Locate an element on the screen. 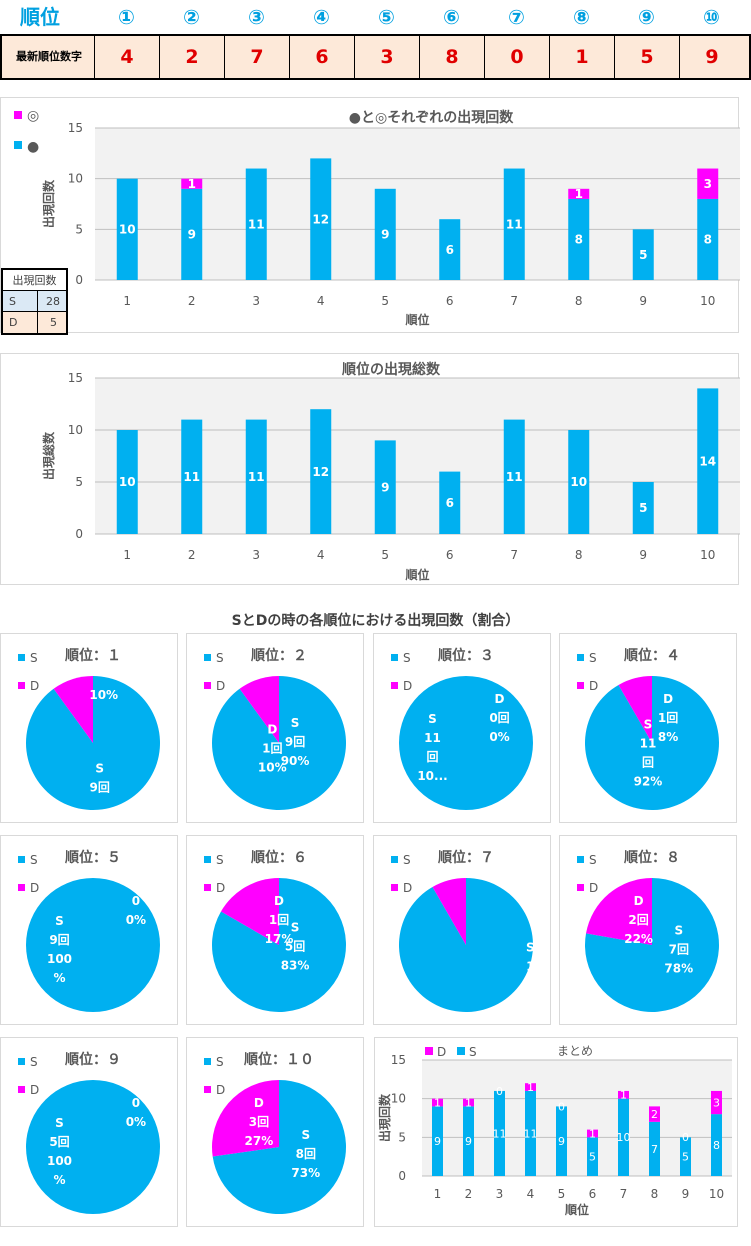 This screenshot has height=1246, width=751. pie-data-label: 0回 is located at coordinates (499, 718).